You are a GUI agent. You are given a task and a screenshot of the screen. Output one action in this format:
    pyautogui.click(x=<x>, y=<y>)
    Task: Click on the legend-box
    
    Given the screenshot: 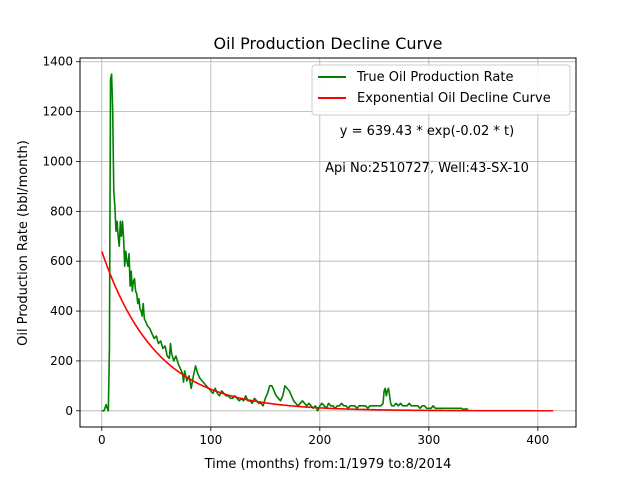 What is the action you would take?
    pyautogui.click(x=441, y=90)
    